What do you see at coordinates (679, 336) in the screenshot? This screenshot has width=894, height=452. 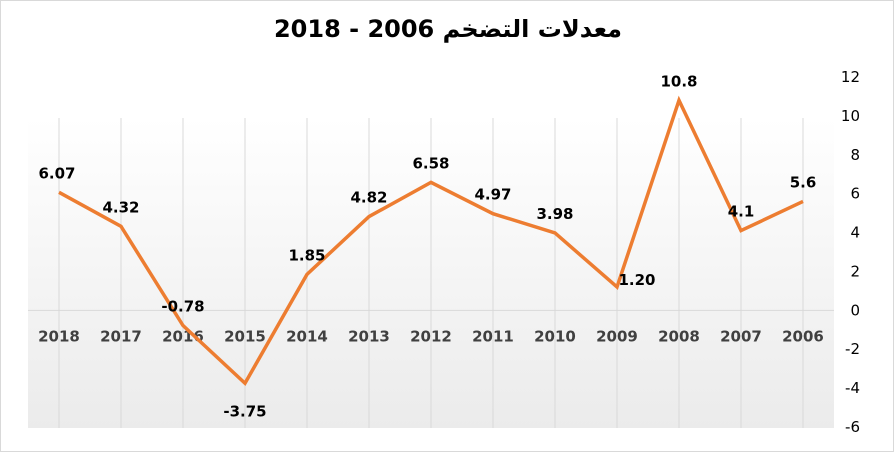 I see `x-tick-2008: 2008` at bounding box center [679, 336].